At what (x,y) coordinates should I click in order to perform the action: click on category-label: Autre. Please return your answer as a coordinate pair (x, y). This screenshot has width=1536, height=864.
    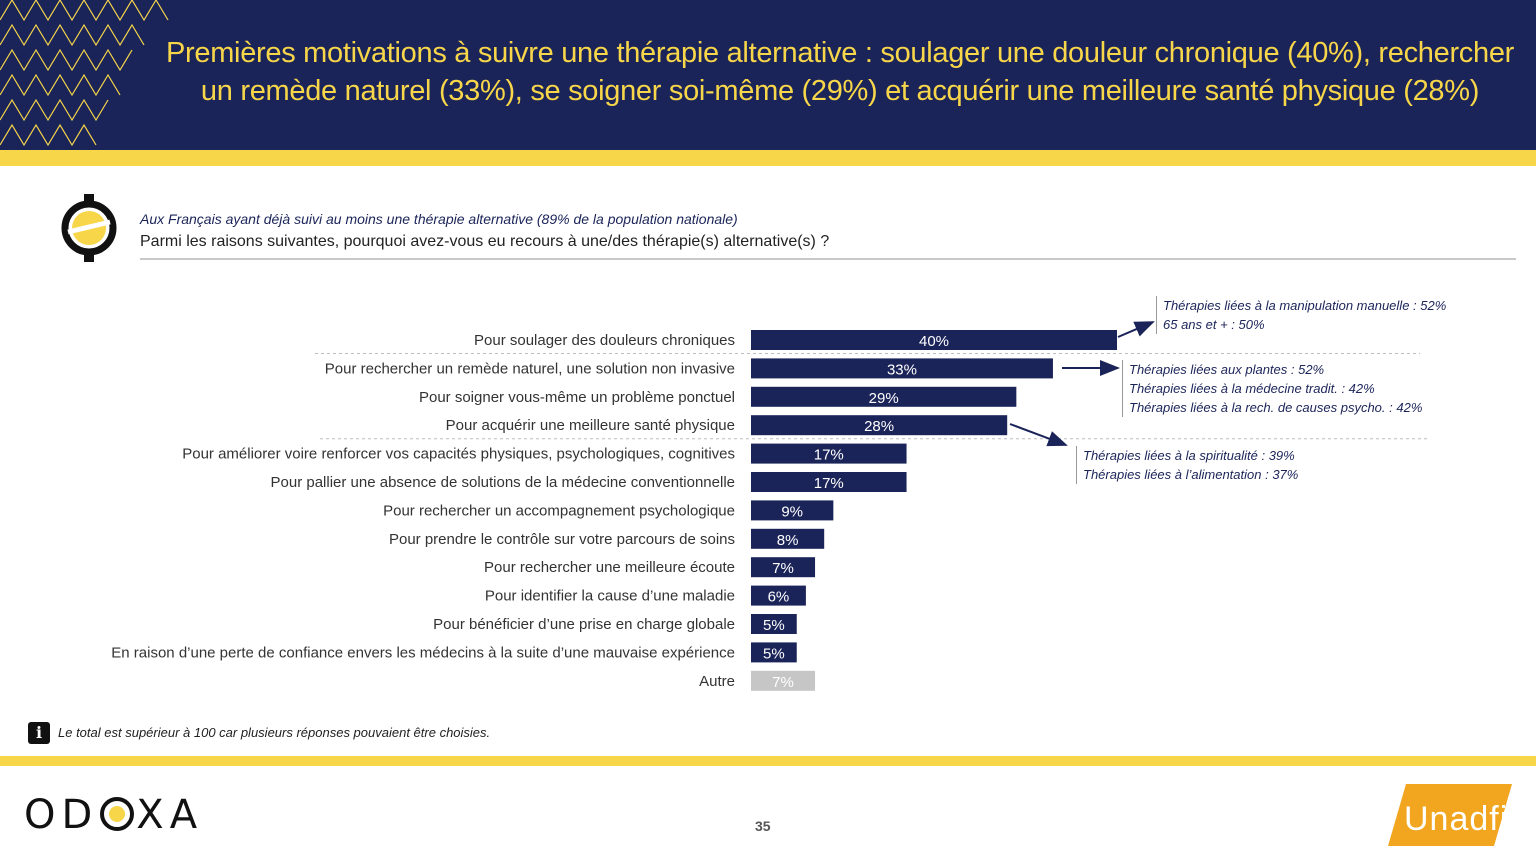
    Looking at the image, I should click on (717, 681).